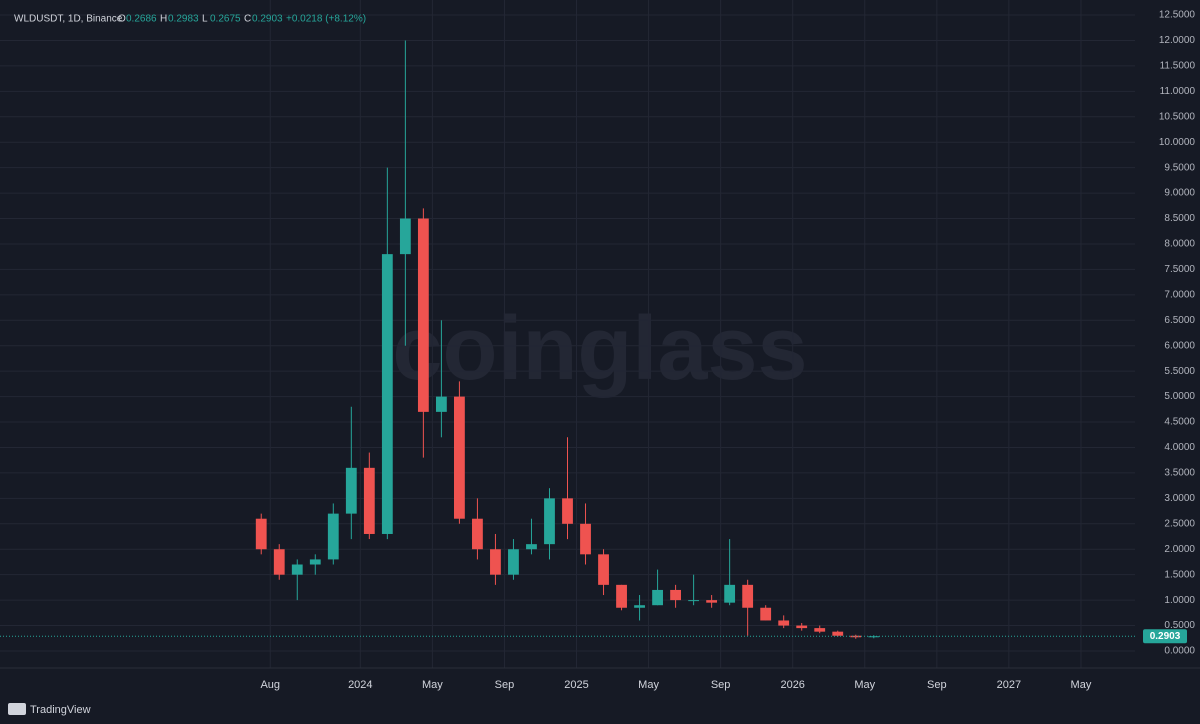  I want to click on ohlc-value: 0.2686, so click(141, 19).